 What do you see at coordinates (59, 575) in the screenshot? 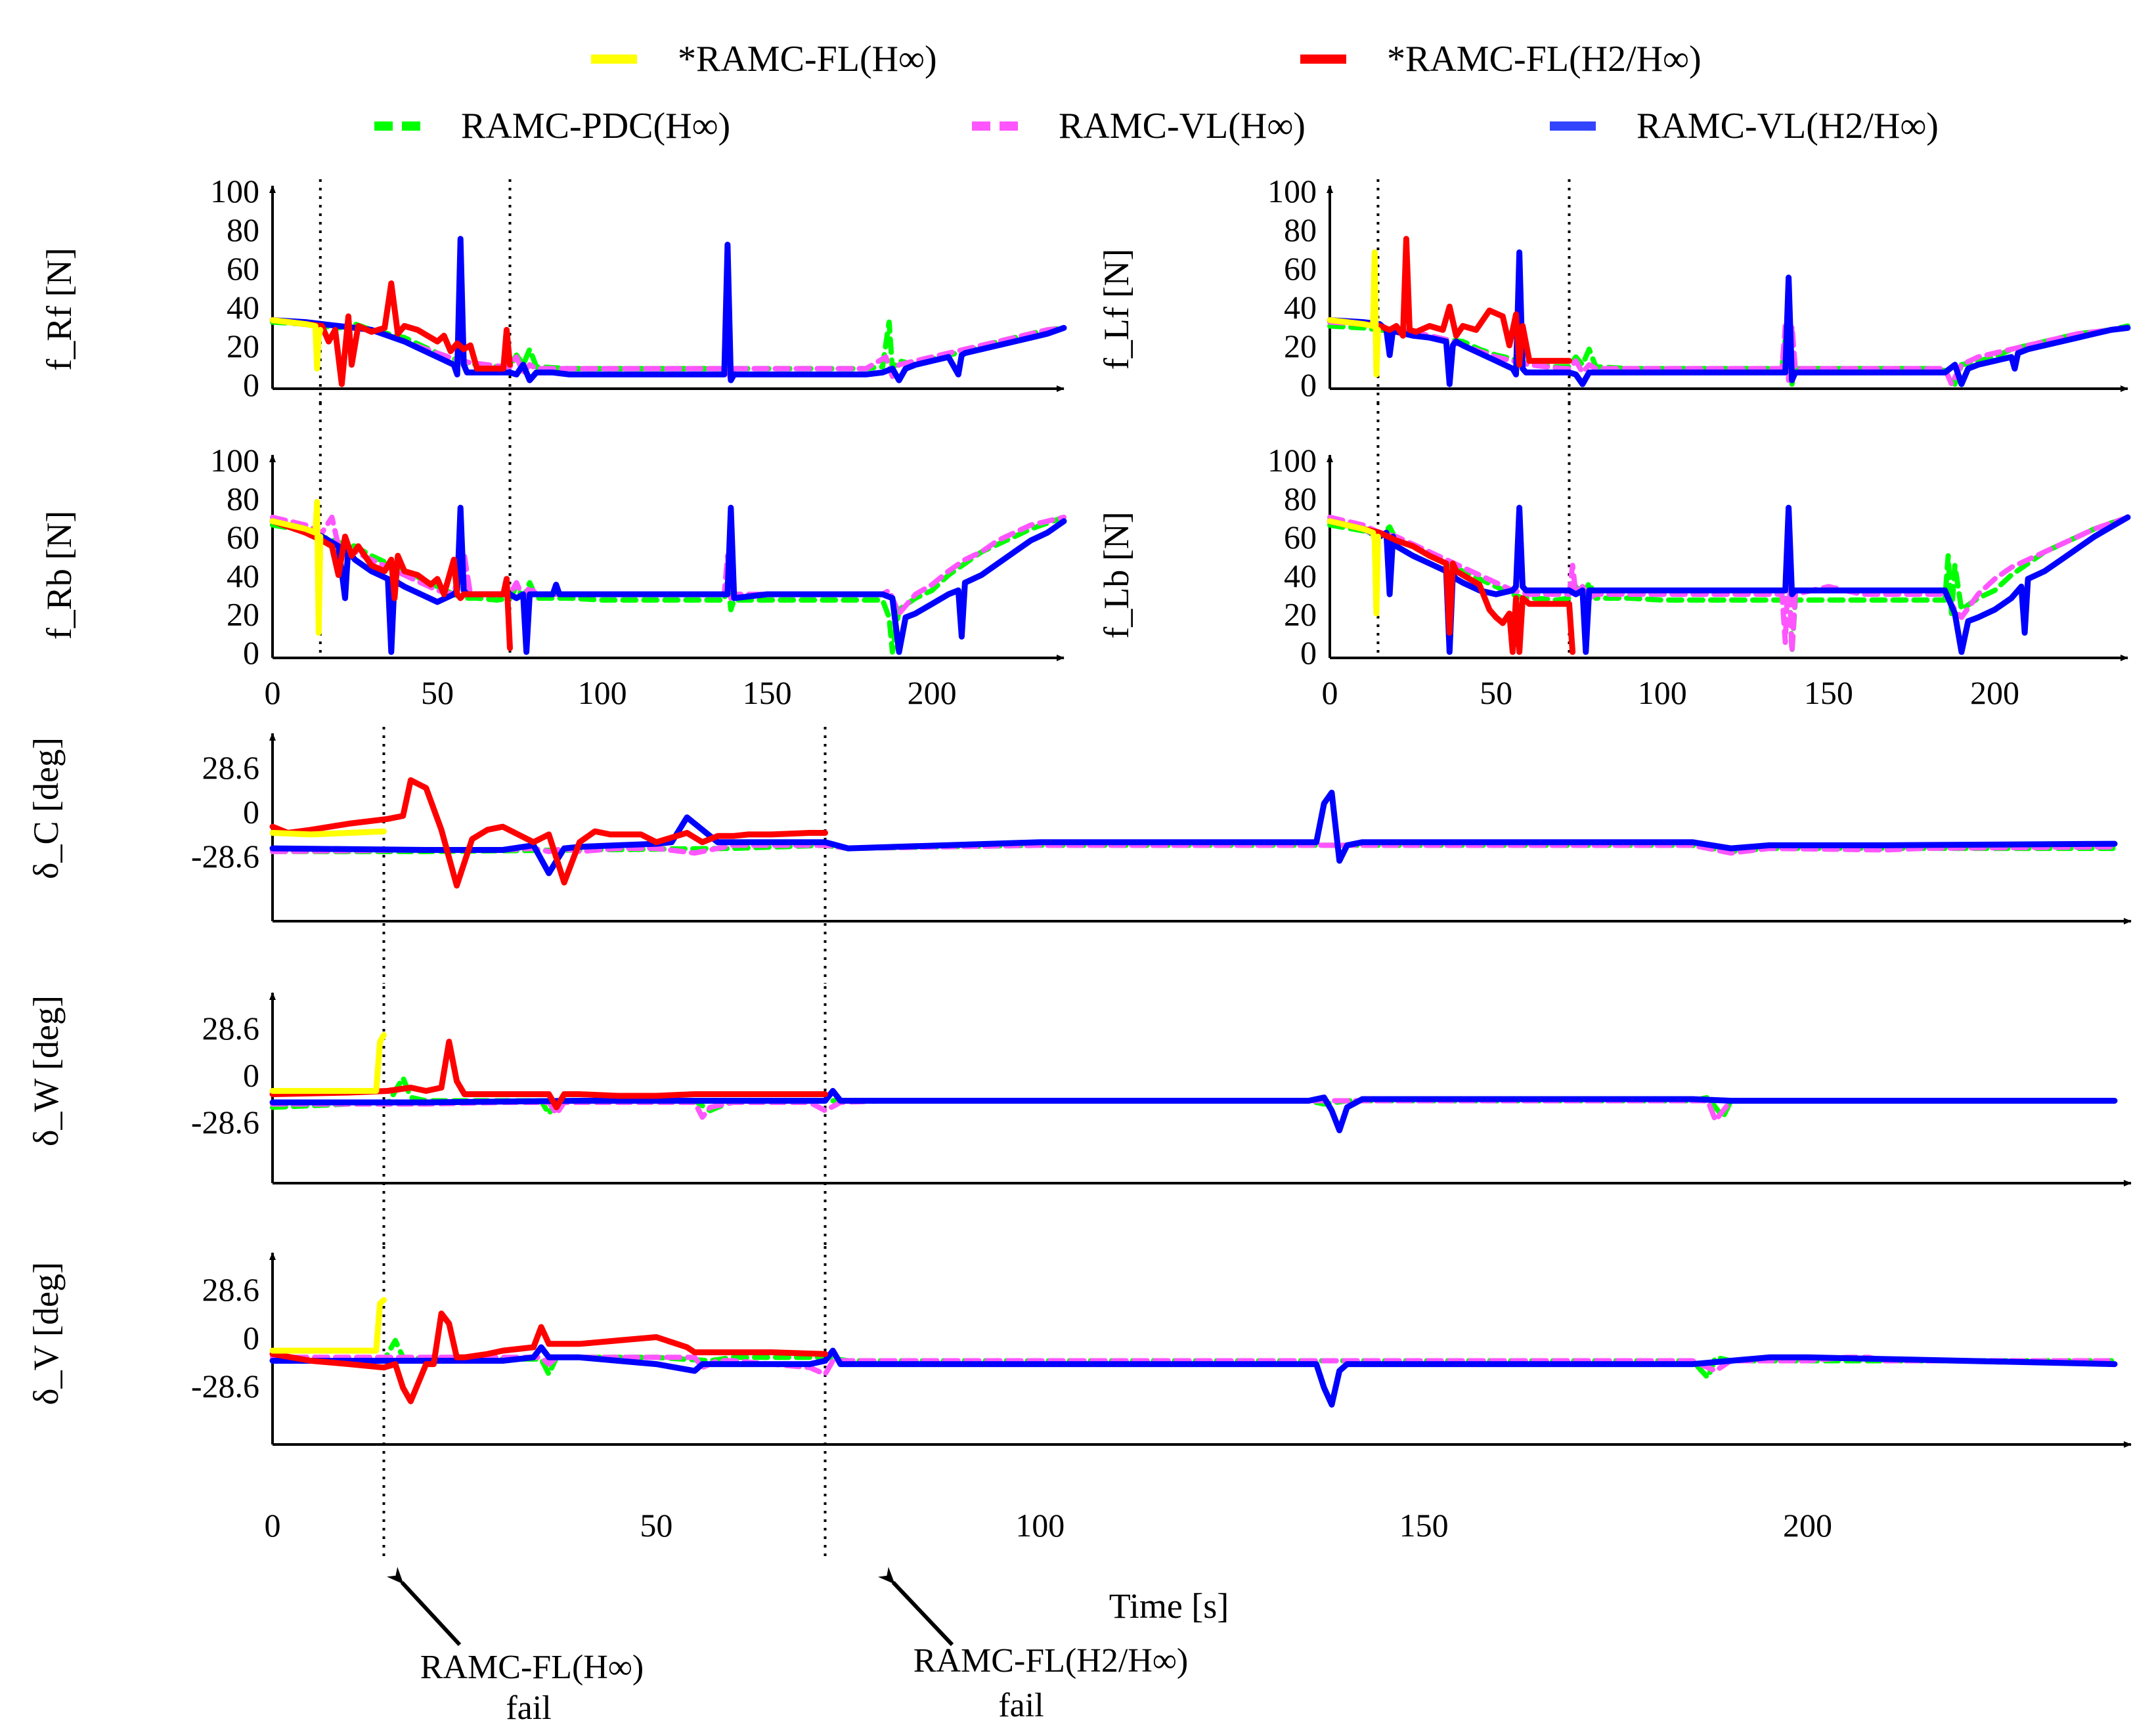
I see `ylabel-fRb: f_Rb [N]` at bounding box center [59, 575].